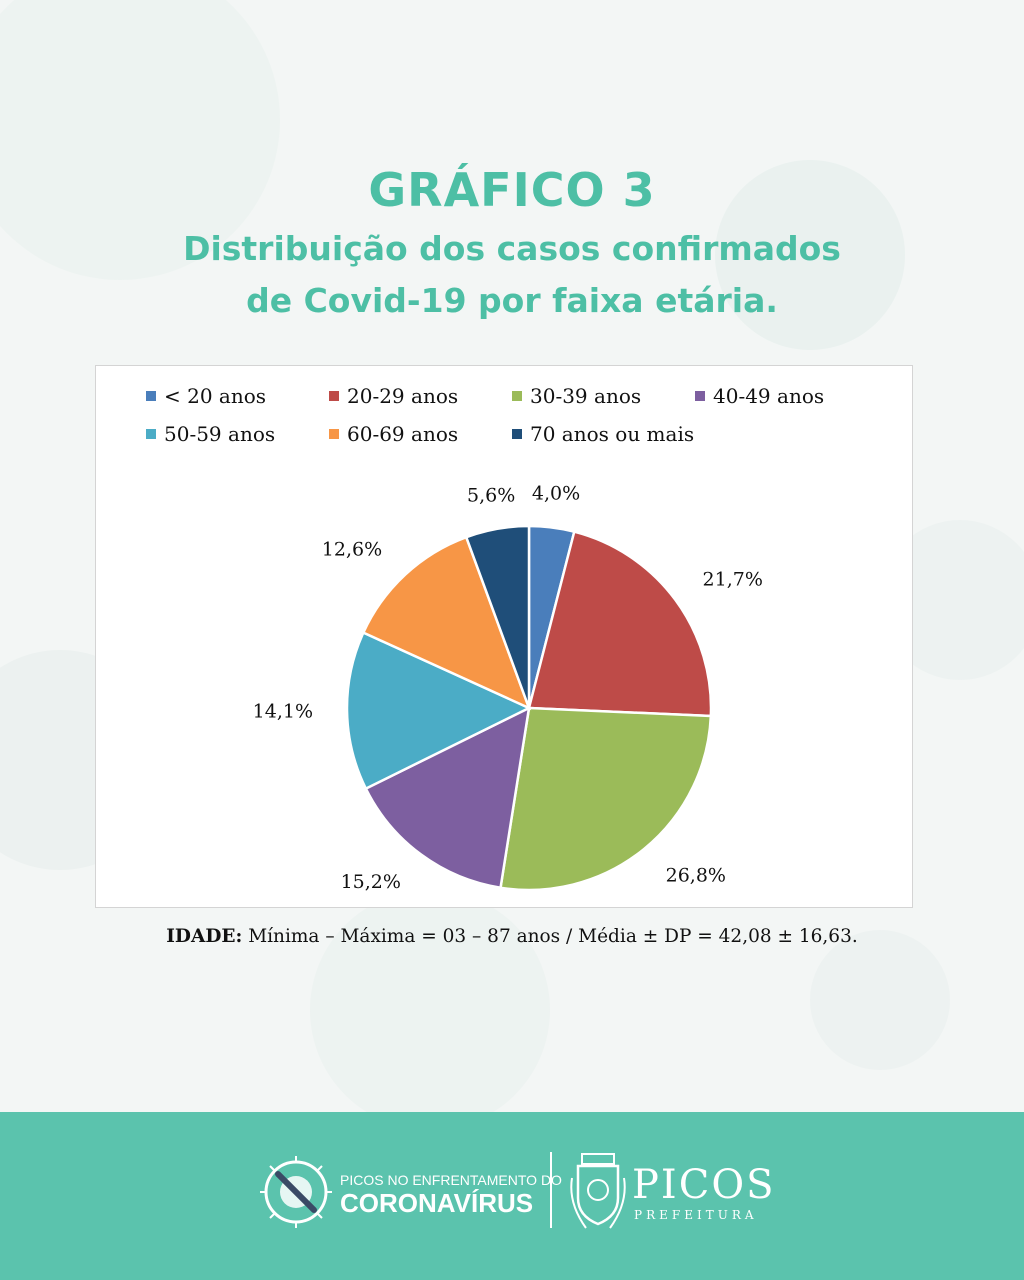 The height and width of the screenshot is (1280, 1024). Describe the element at coordinates (551, 1190) in the screenshot. I see `footer-divider` at that location.